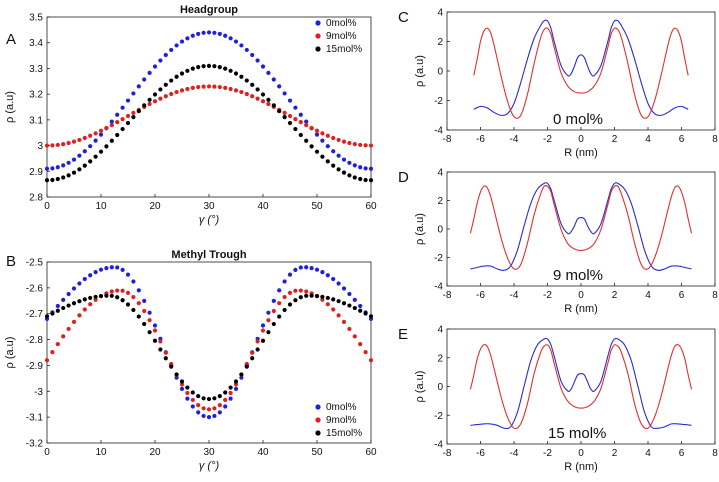 Image resolution: width=719 pixels, height=482 pixels. I want to click on y-tick-label: 3.3, so click(36, 69).